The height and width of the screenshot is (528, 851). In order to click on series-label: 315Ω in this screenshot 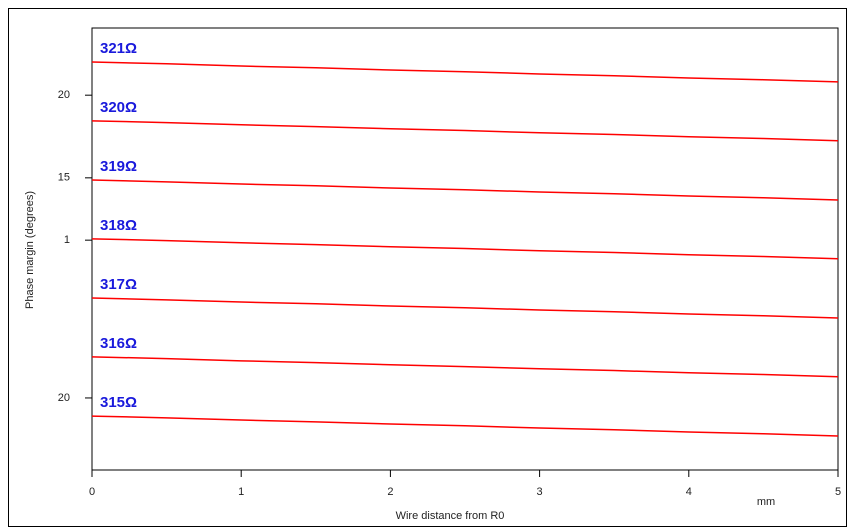, I will do `click(118, 402)`.